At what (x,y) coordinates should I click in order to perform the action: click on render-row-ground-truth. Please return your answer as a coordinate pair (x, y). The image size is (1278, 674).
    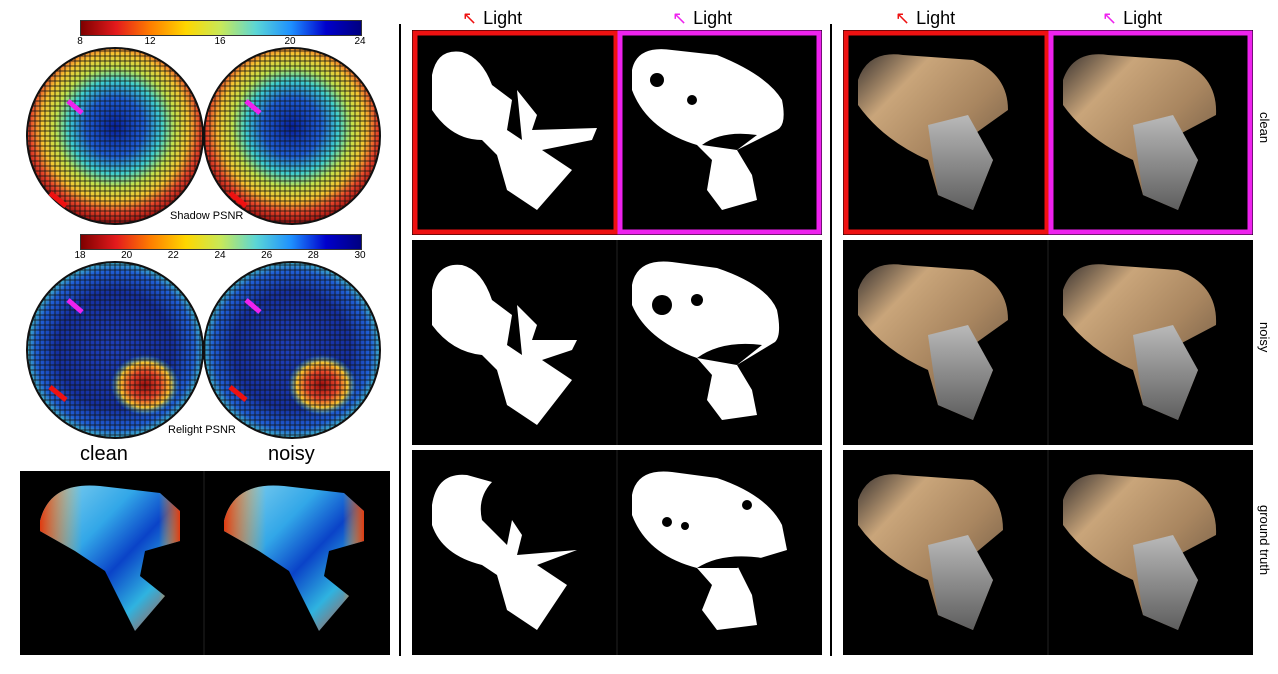
    Looking at the image, I should click on (1048, 552).